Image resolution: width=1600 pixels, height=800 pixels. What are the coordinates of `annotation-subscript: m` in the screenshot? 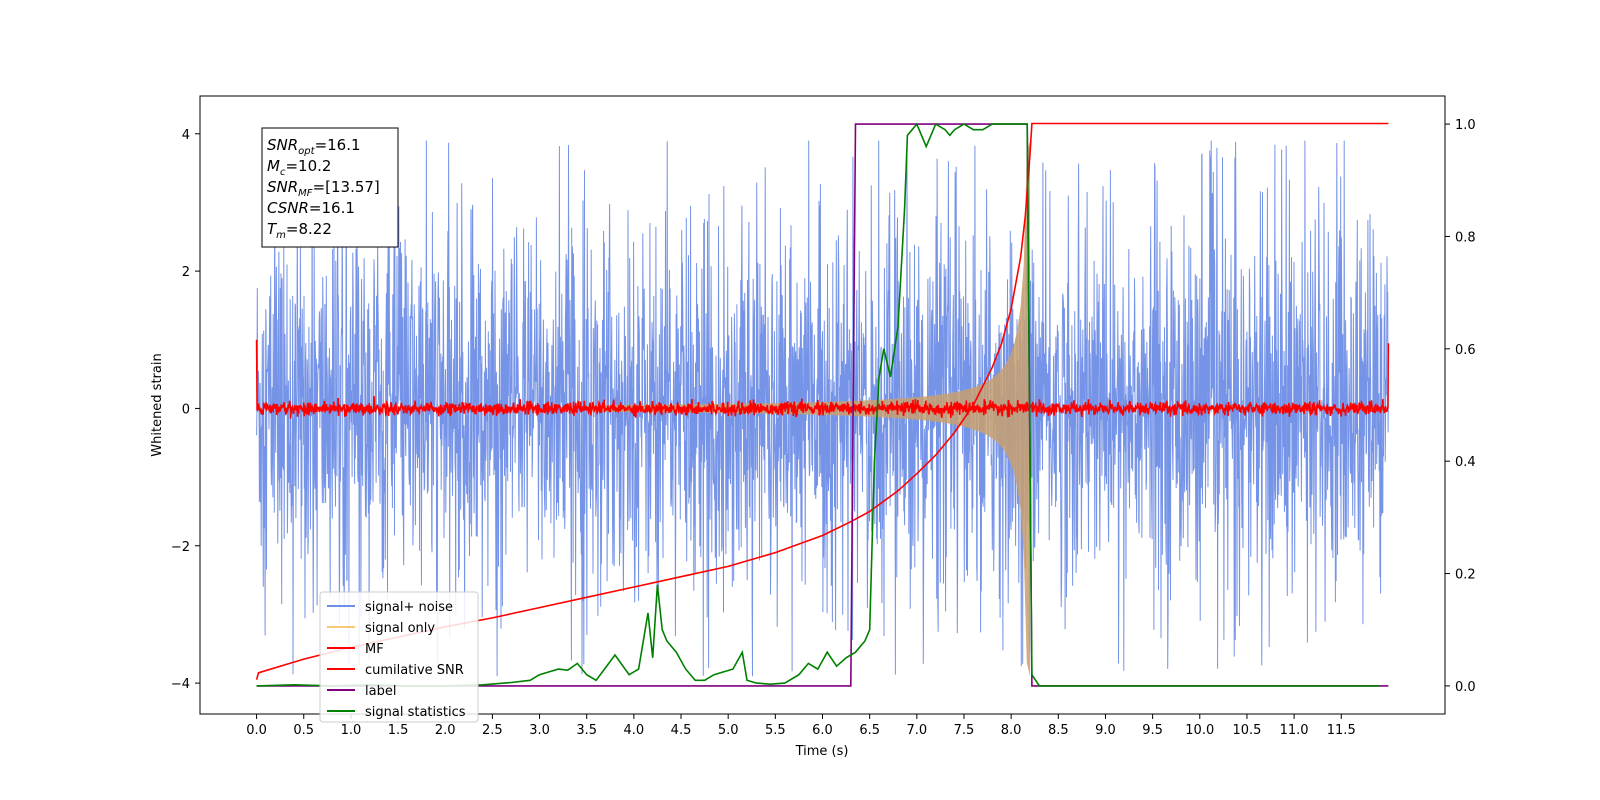 It's located at (281, 235).